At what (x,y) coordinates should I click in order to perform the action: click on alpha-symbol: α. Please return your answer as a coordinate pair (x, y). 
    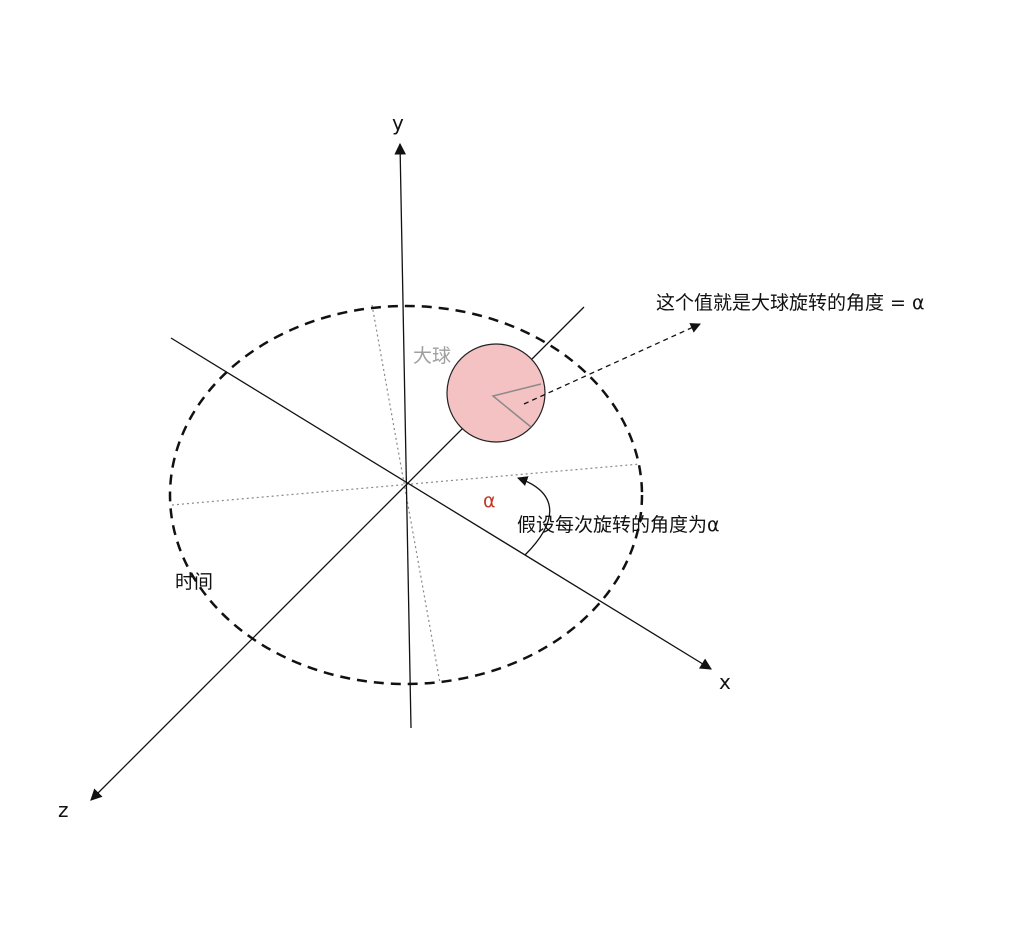
    Looking at the image, I should click on (489, 501).